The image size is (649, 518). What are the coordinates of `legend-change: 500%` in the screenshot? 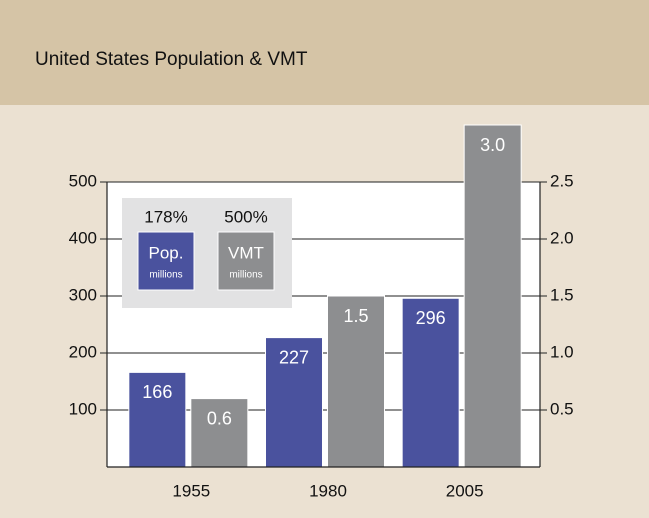 It's located at (245, 216).